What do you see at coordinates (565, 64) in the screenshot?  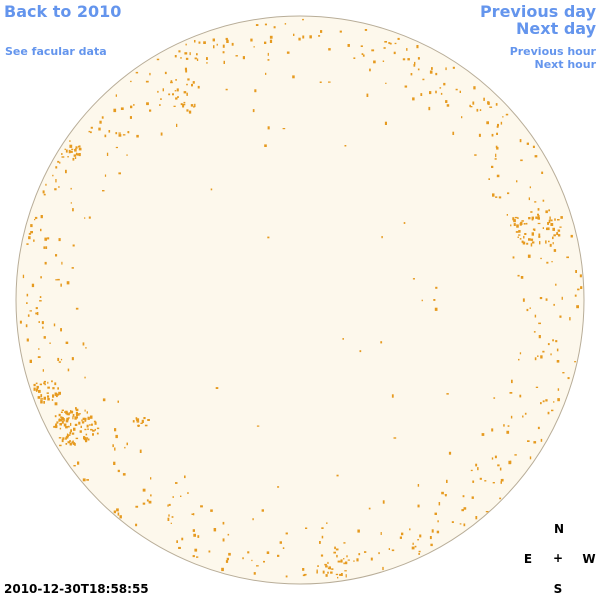 I see `next-hour-link: Next hour` at bounding box center [565, 64].